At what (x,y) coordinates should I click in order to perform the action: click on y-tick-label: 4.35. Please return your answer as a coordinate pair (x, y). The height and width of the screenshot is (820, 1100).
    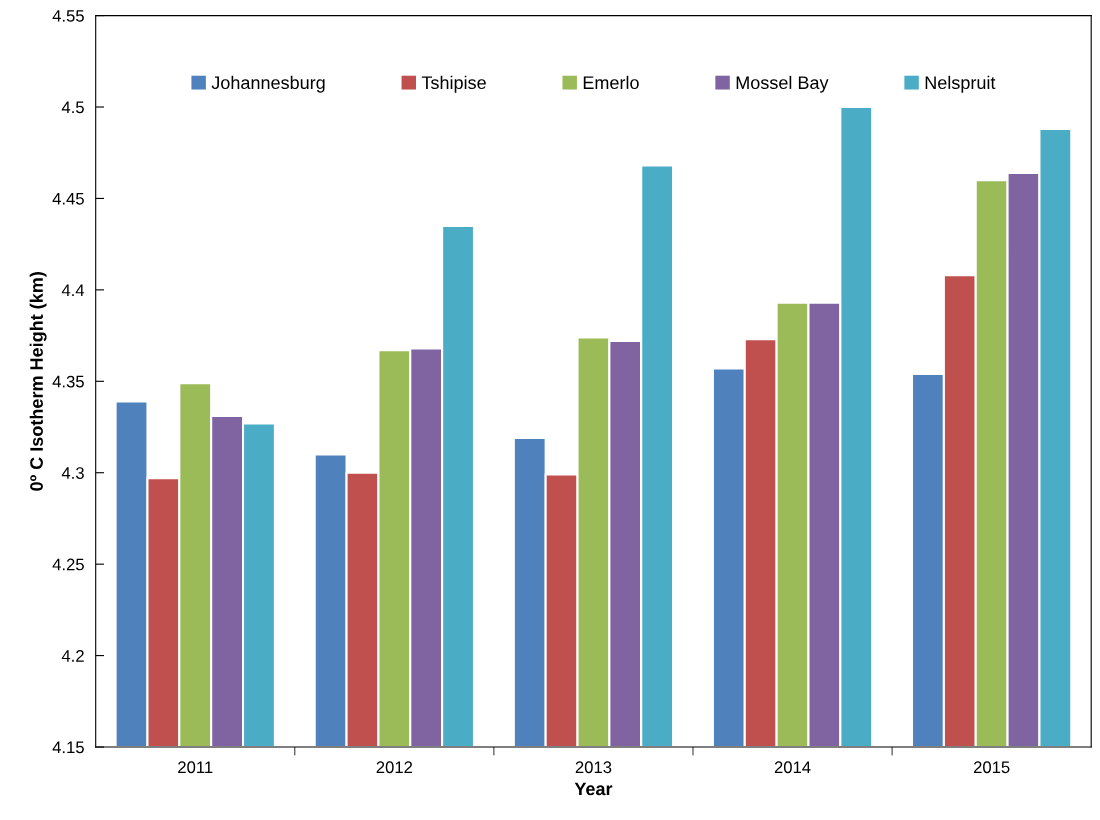
    Looking at the image, I should click on (68, 381).